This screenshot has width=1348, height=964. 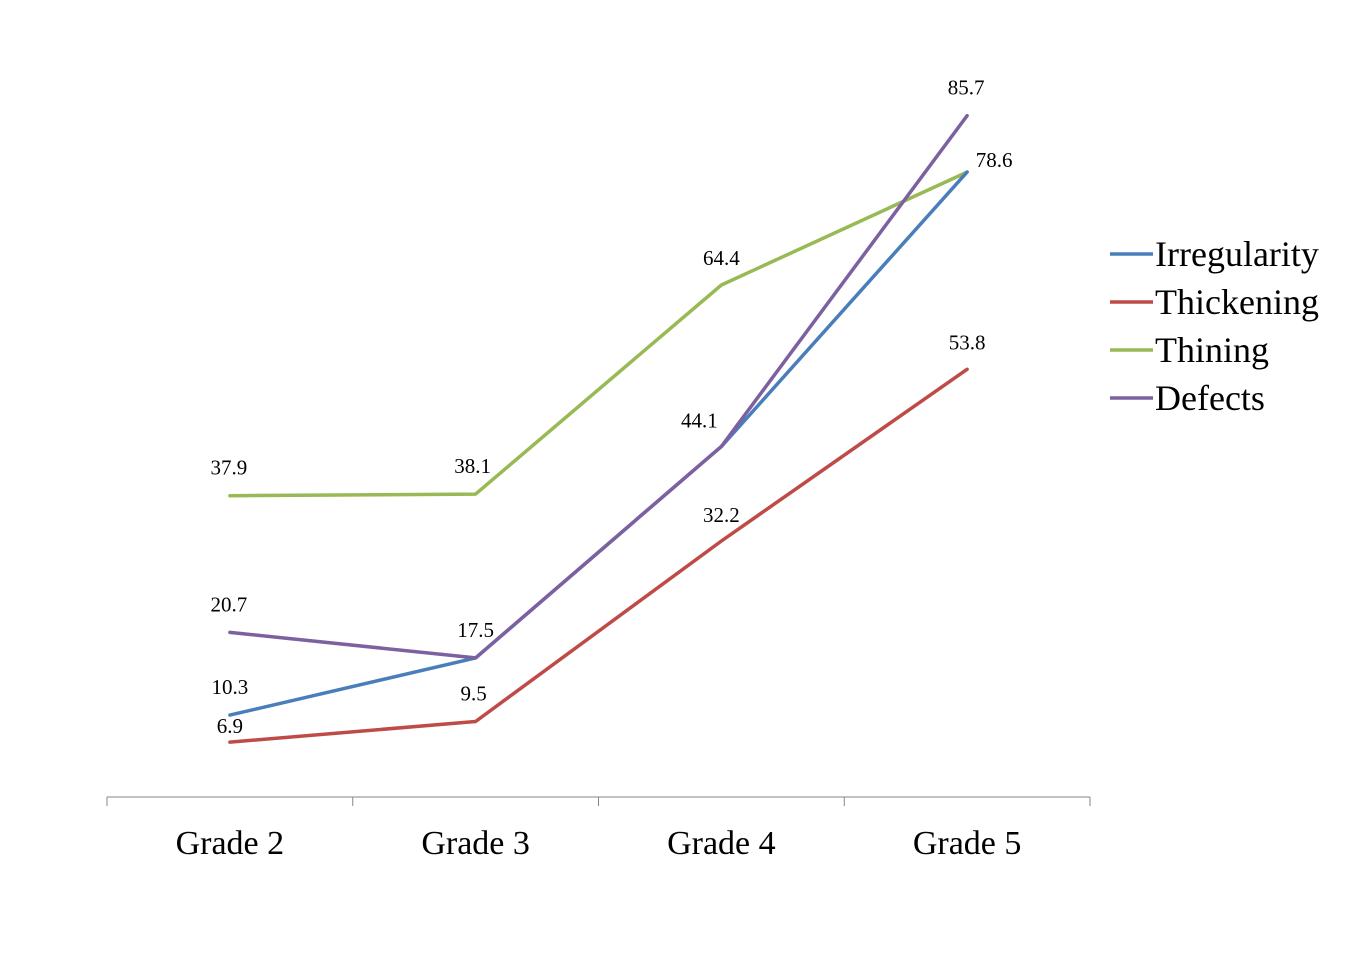 What do you see at coordinates (1214, 326) in the screenshot?
I see `legend: Irregularity Thickening Thining Defects` at bounding box center [1214, 326].